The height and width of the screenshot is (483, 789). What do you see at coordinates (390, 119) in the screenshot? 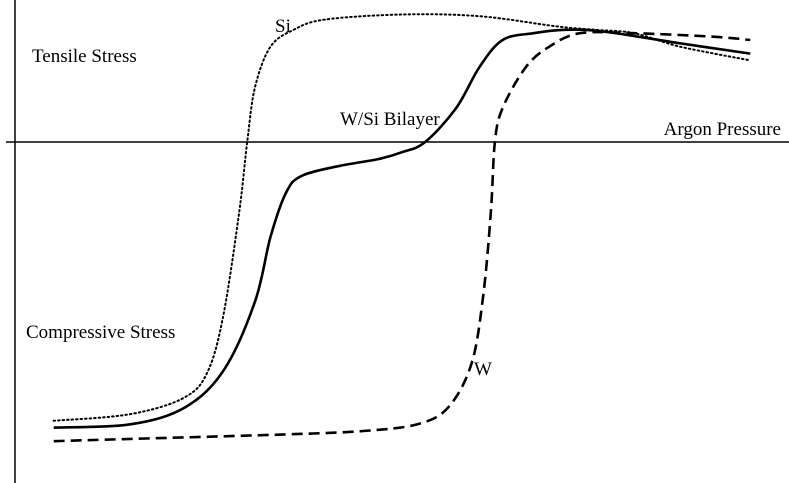
I see `series-label-wsi-bilayer: W/Si Bilayer` at bounding box center [390, 119].